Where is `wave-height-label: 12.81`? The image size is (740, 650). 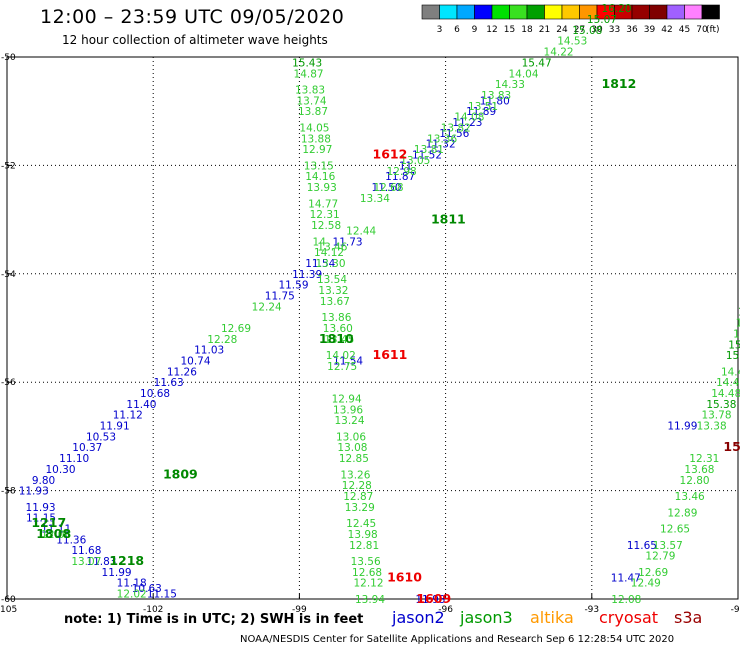
wave-height-label: 12.81 is located at coordinates (364, 546).